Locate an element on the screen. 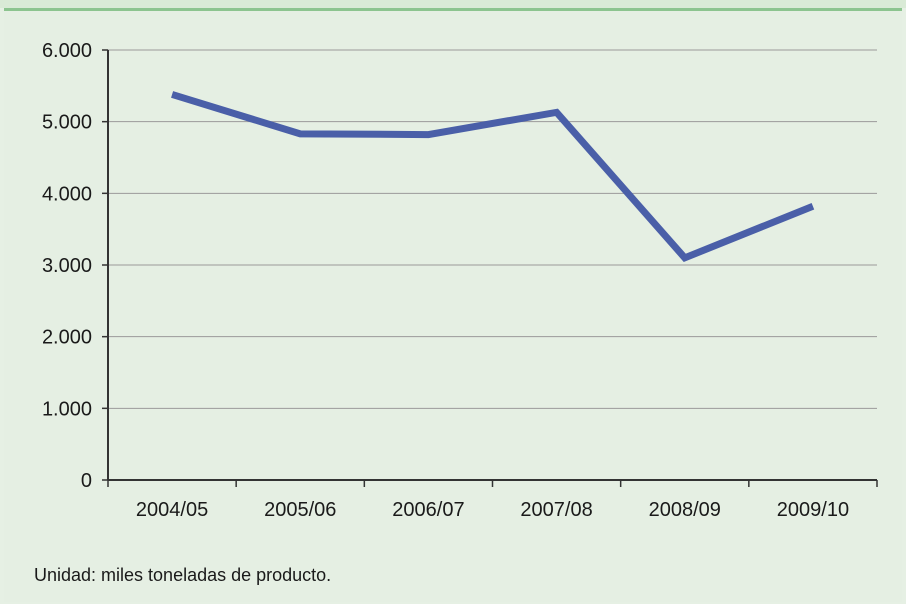  y-tick-label: 0 is located at coordinates (86, 481).